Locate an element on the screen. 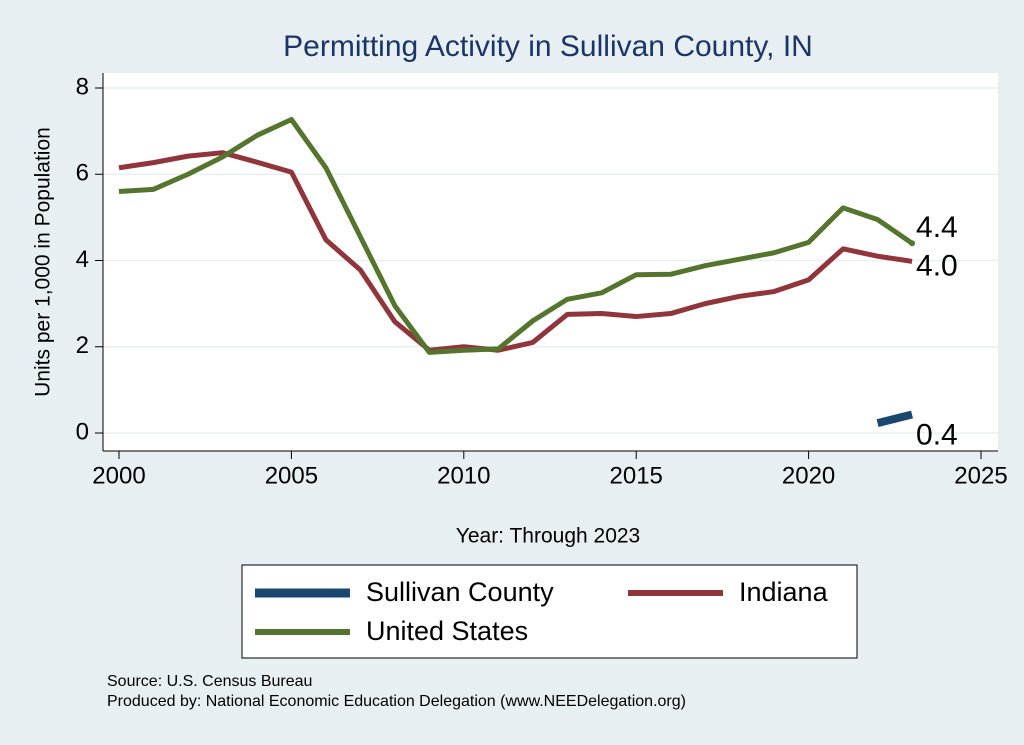  y-tick-label: 2 is located at coordinates (82, 345).